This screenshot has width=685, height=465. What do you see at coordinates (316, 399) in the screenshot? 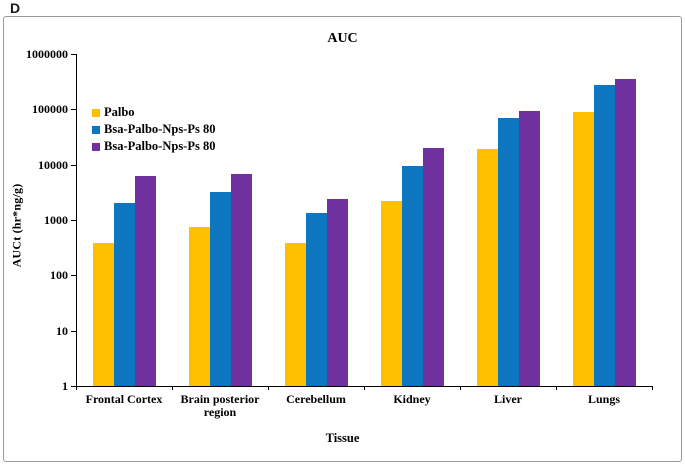
I see `x-tick-label: Cerebellum` at bounding box center [316, 399].